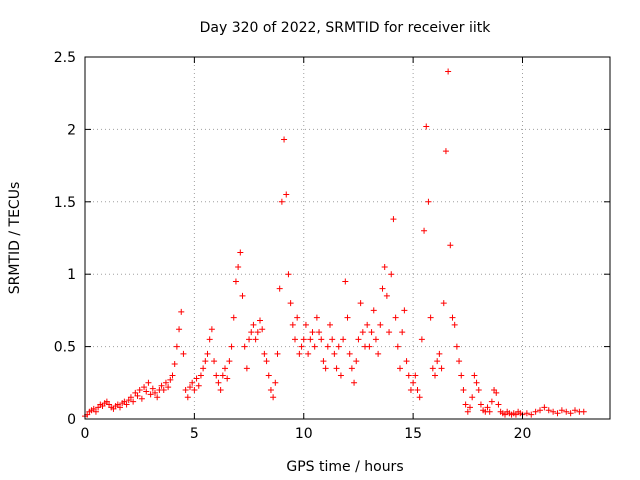 The image size is (640, 480). Describe the element at coordinates (65, 348) in the screenshot. I see `y-tick-label: 0.5` at that location.